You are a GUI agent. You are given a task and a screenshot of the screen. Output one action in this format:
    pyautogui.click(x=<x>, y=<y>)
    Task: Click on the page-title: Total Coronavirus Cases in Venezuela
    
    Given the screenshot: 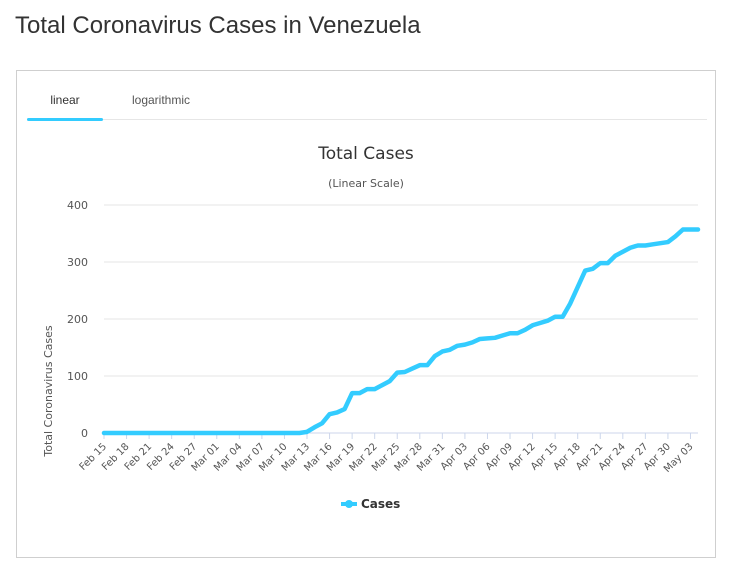 What is the action you would take?
    pyautogui.click(x=218, y=25)
    